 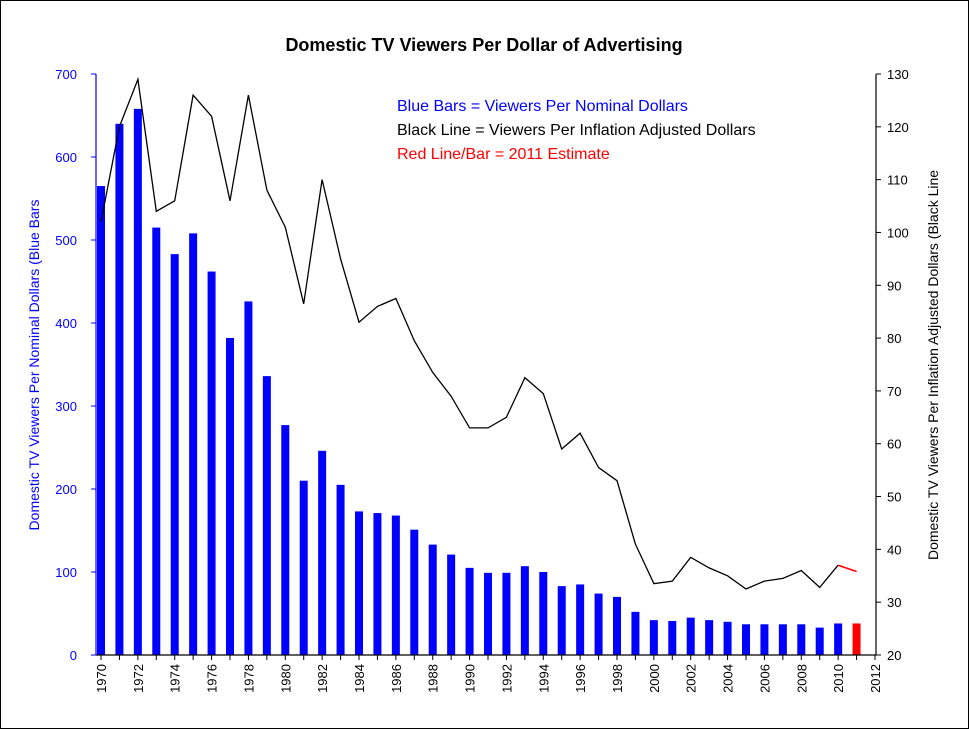 I want to click on x-tick-label: 2012, so click(x=875, y=678).